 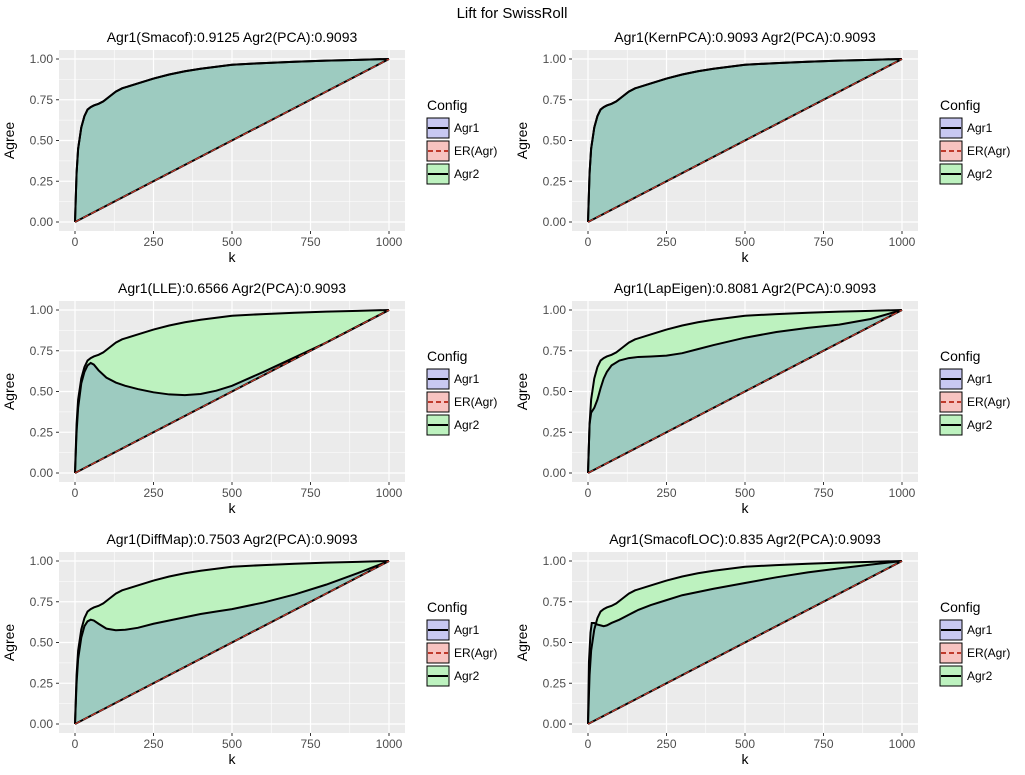 What do you see at coordinates (232, 37) in the screenshot?
I see `panel-title: Agr1(Smacof):0.9125 Agr2(PCA):0.9093` at bounding box center [232, 37].